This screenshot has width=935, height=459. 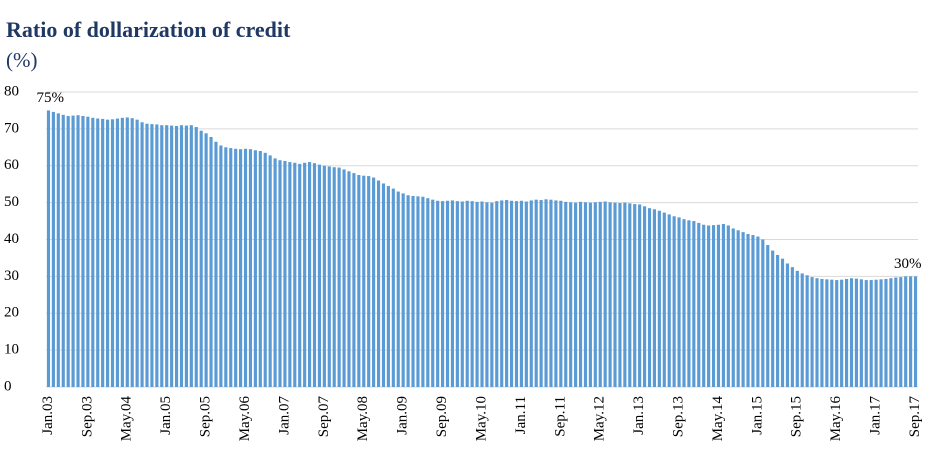 What do you see at coordinates (48, 415) in the screenshot?
I see `x-tick-label: Jan.03` at bounding box center [48, 415].